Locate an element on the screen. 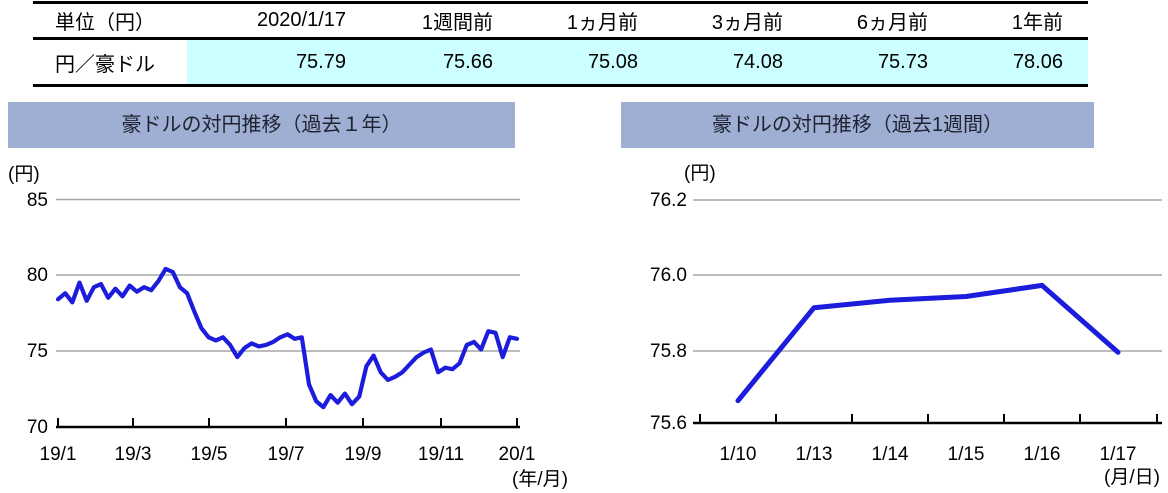 The image size is (1168, 493). x-axis-unit-label: (月/日) is located at coordinates (1132, 477).